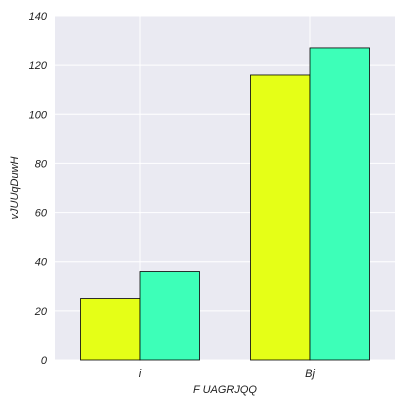 The image size is (406, 406). Describe the element at coordinates (310, 374) in the screenshot. I see `x-tick-label: Bj` at that location.